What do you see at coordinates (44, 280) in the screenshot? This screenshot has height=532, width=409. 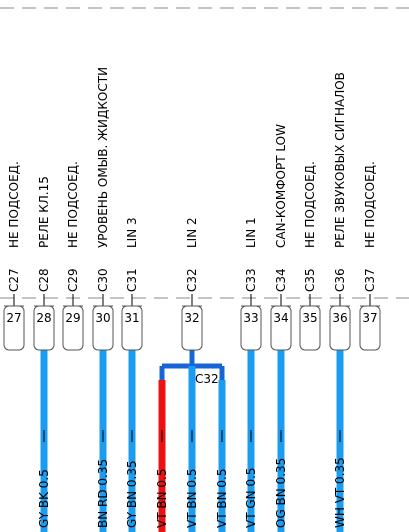 I see `pin-id: C28` at bounding box center [44, 280].